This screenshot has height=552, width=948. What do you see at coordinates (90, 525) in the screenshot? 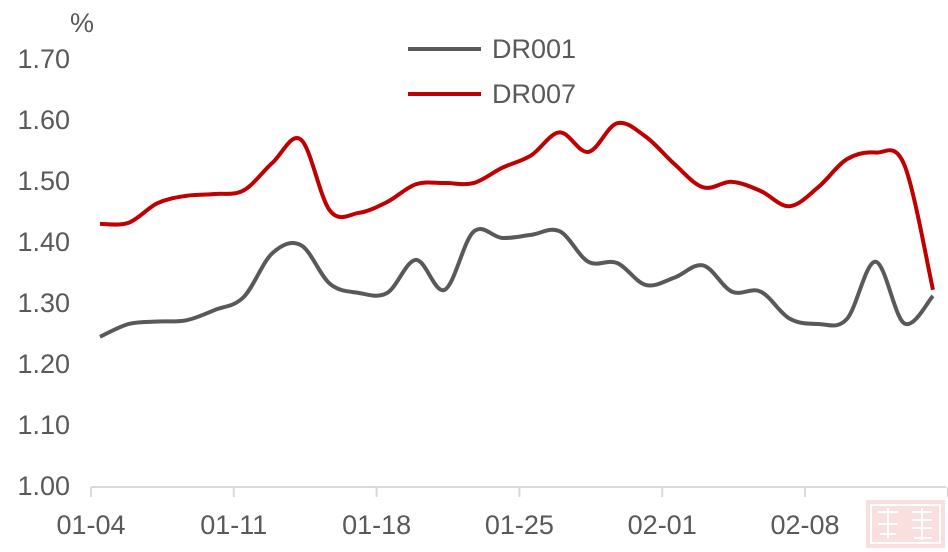
I see `x-tick-label: 01-04` at bounding box center [90, 525].